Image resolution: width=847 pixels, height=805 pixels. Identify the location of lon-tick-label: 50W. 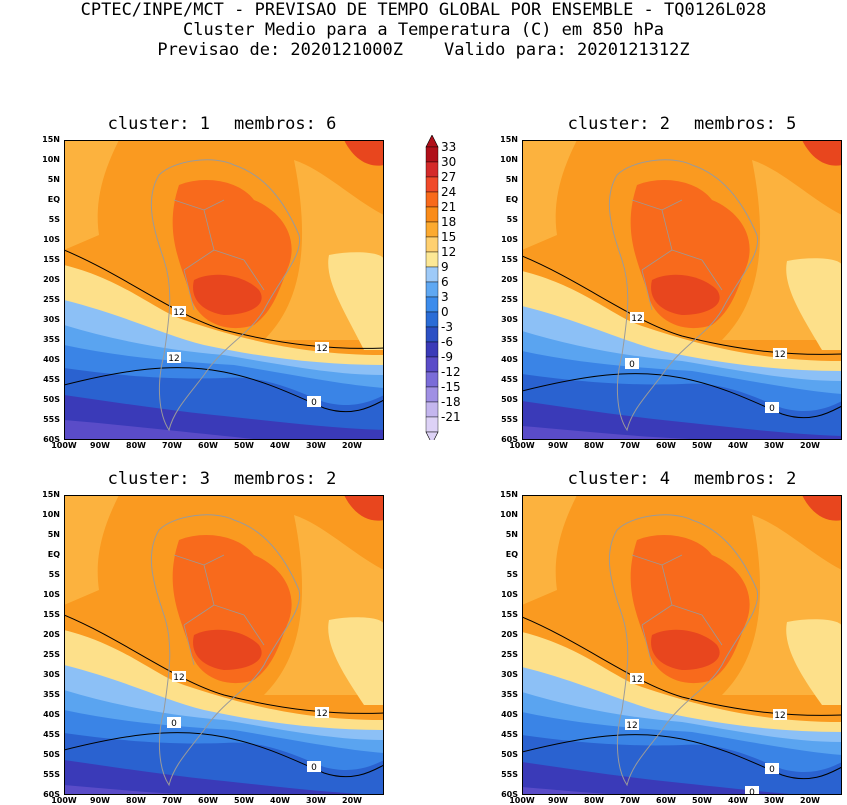
(244, 800).